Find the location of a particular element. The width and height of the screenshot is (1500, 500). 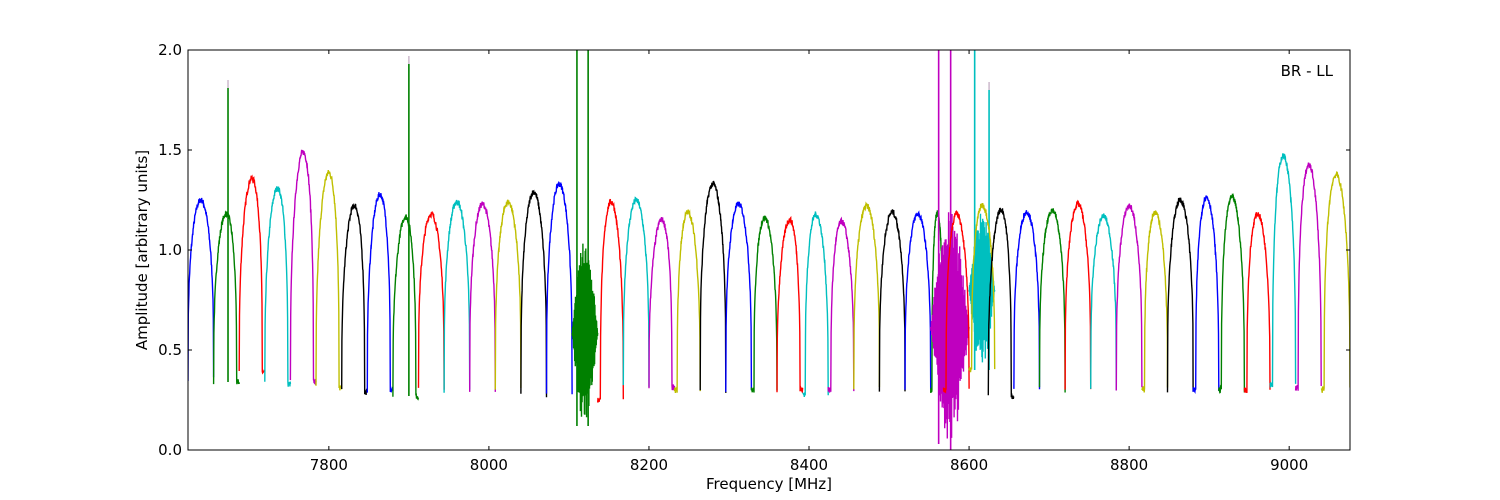

x-axis-title: Frequency [MHz] is located at coordinates (769, 484).